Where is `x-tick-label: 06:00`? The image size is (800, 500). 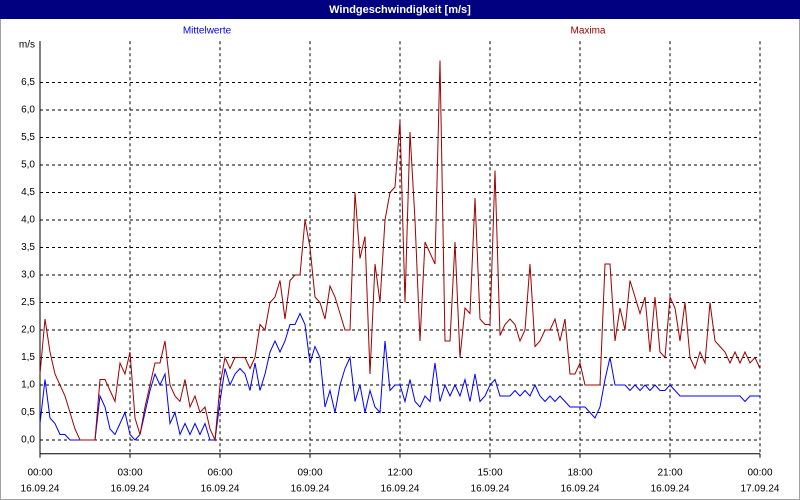
x-tick-label: 06:00 is located at coordinates (219, 472).